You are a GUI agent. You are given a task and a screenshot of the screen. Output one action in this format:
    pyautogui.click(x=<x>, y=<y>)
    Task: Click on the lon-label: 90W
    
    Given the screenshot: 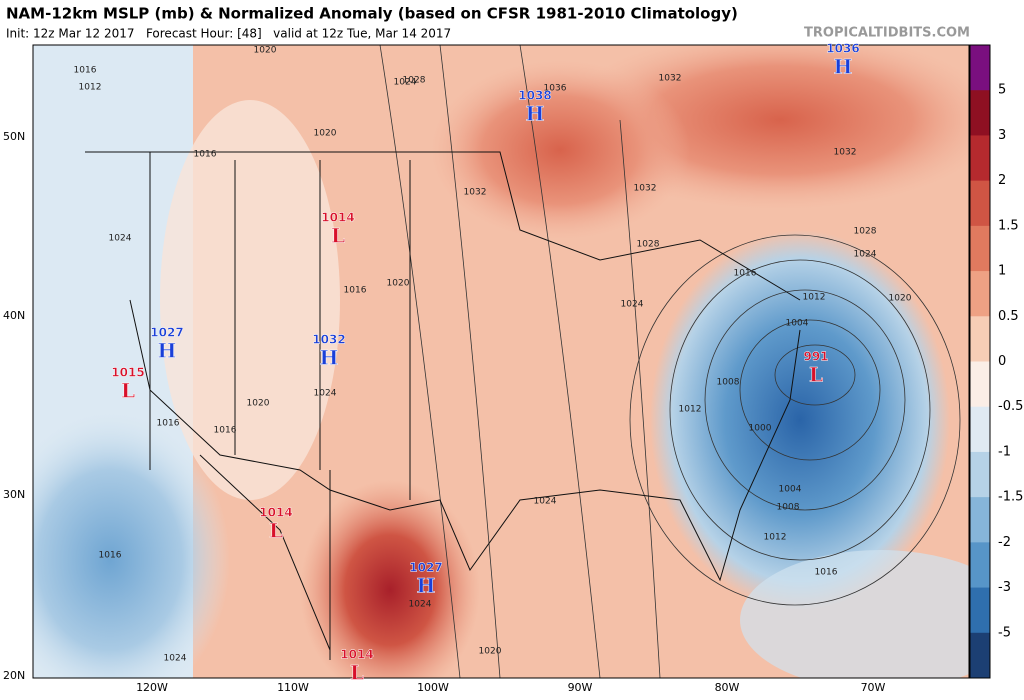 What is the action you would take?
    pyautogui.click(x=580, y=687)
    